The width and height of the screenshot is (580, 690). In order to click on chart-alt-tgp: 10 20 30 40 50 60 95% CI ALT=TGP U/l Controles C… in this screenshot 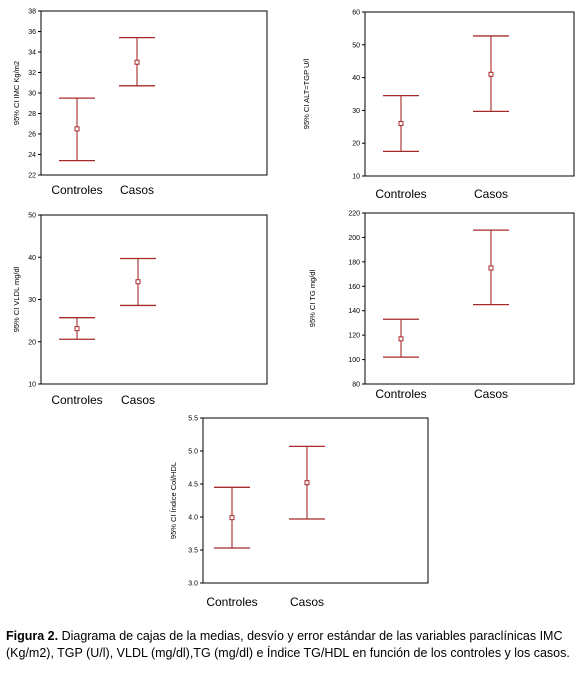, I will do `click(438, 105)`.